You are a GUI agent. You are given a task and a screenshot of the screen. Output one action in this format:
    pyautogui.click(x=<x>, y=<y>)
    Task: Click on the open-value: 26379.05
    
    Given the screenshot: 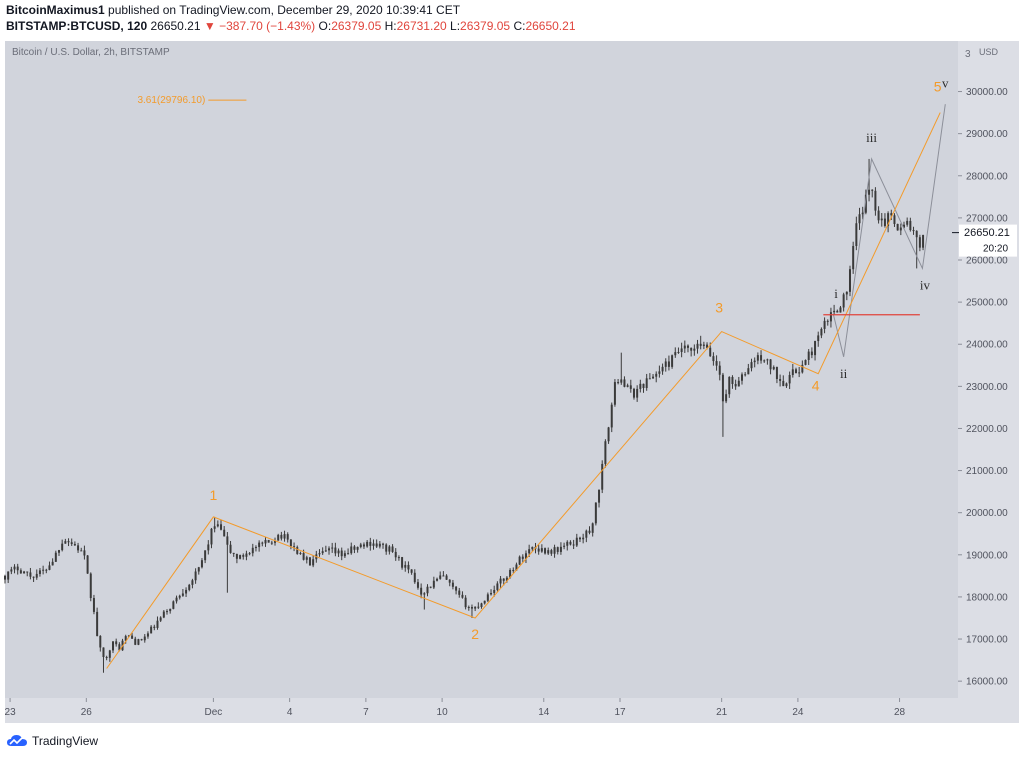 What is the action you would take?
    pyautogui.click(x=356, y=26)
    